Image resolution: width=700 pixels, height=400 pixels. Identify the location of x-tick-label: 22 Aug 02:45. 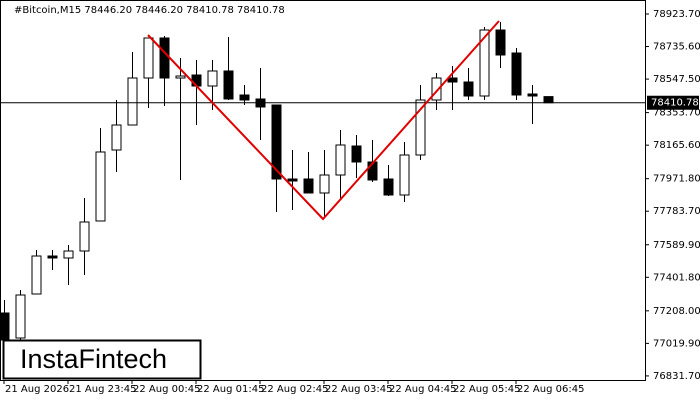
(294, 389).